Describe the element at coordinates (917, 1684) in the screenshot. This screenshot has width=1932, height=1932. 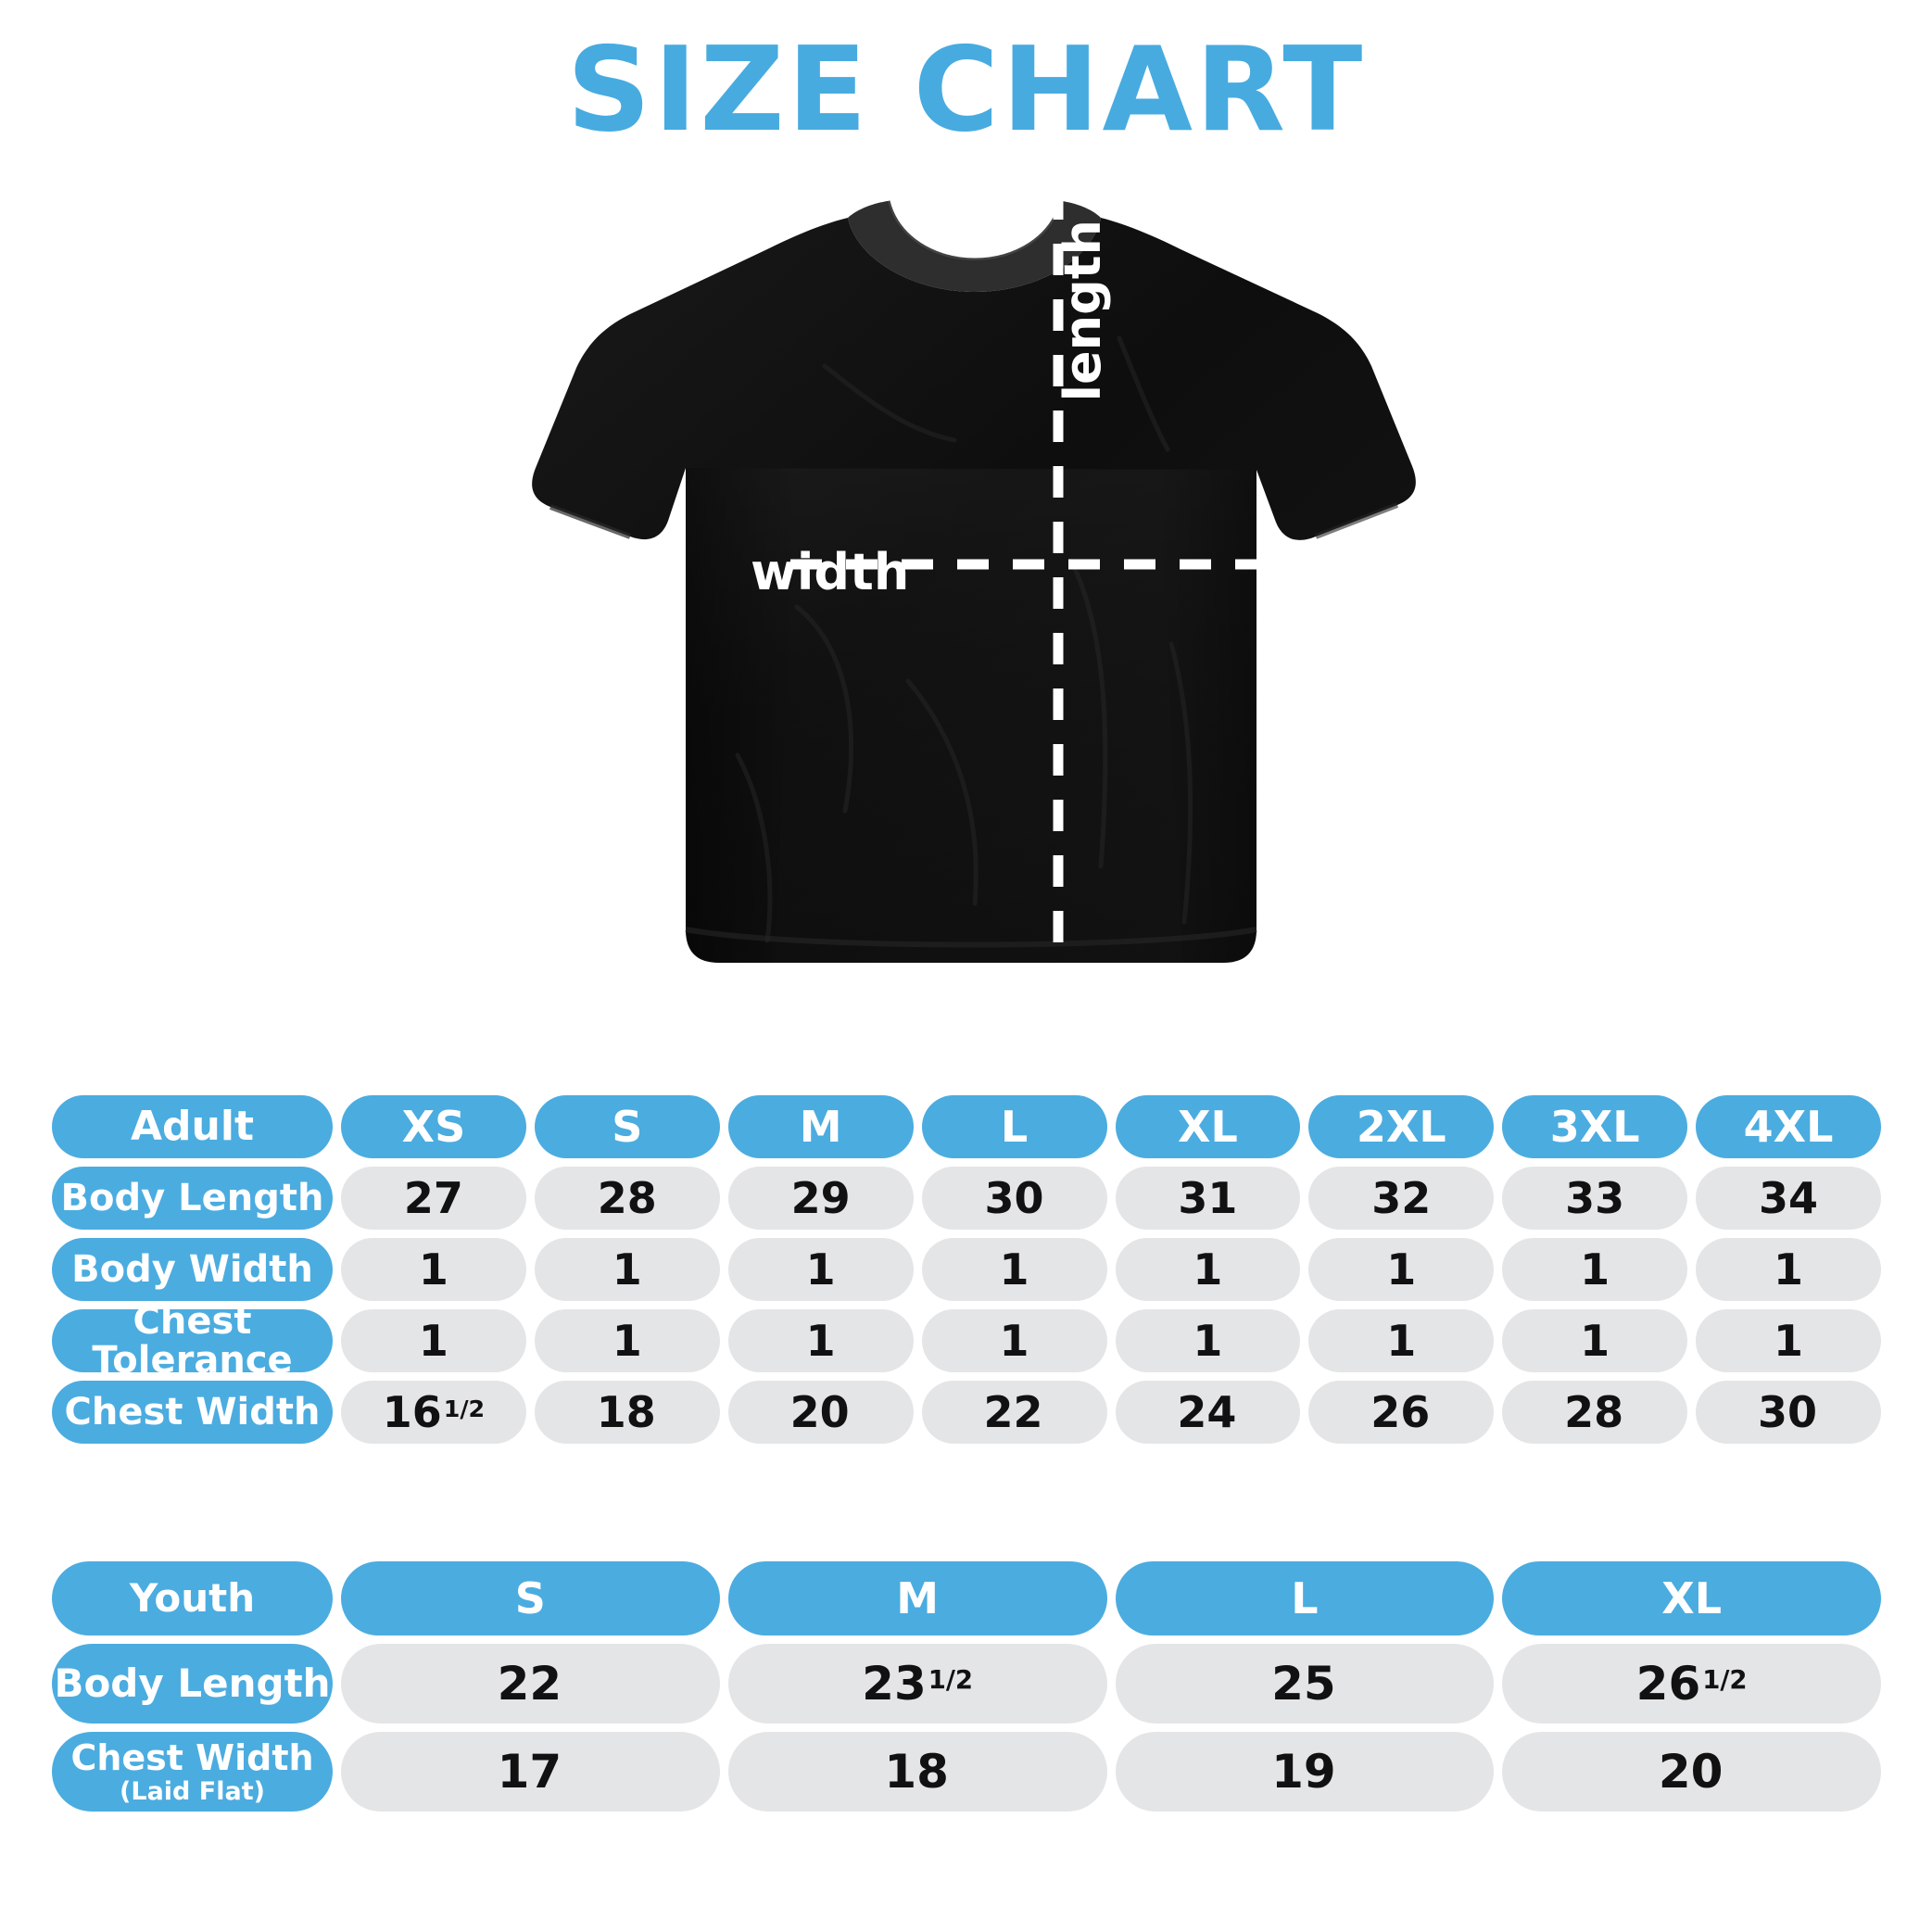
I see `table-cell: 231/2` at that location.